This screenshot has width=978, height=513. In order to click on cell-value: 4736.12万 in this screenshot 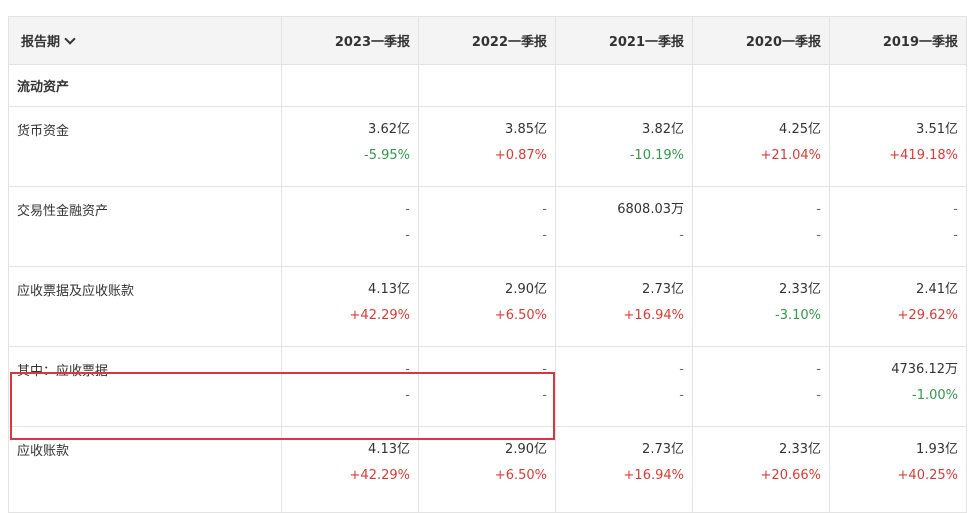, I will do `click(924, 369)`.